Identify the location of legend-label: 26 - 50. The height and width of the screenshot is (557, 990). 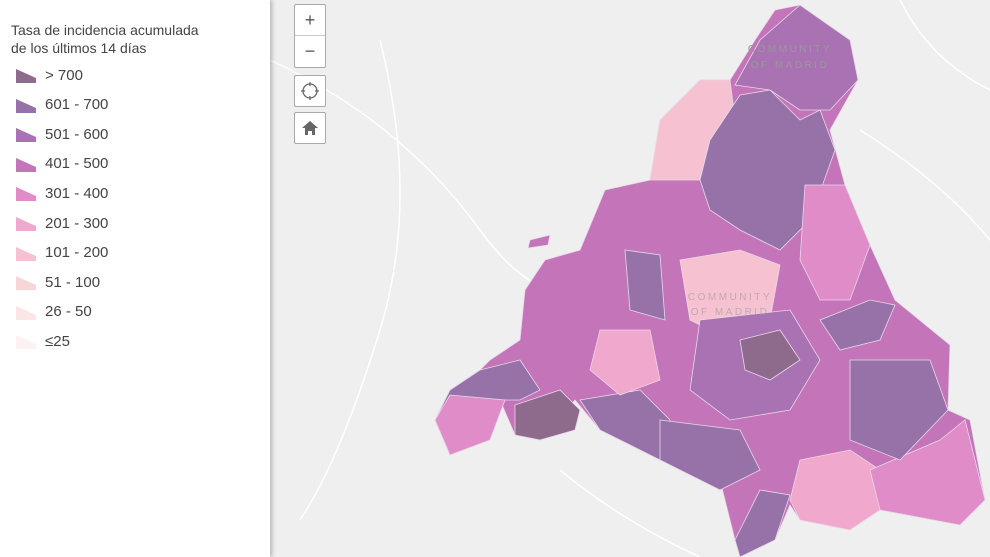
(68, 312).